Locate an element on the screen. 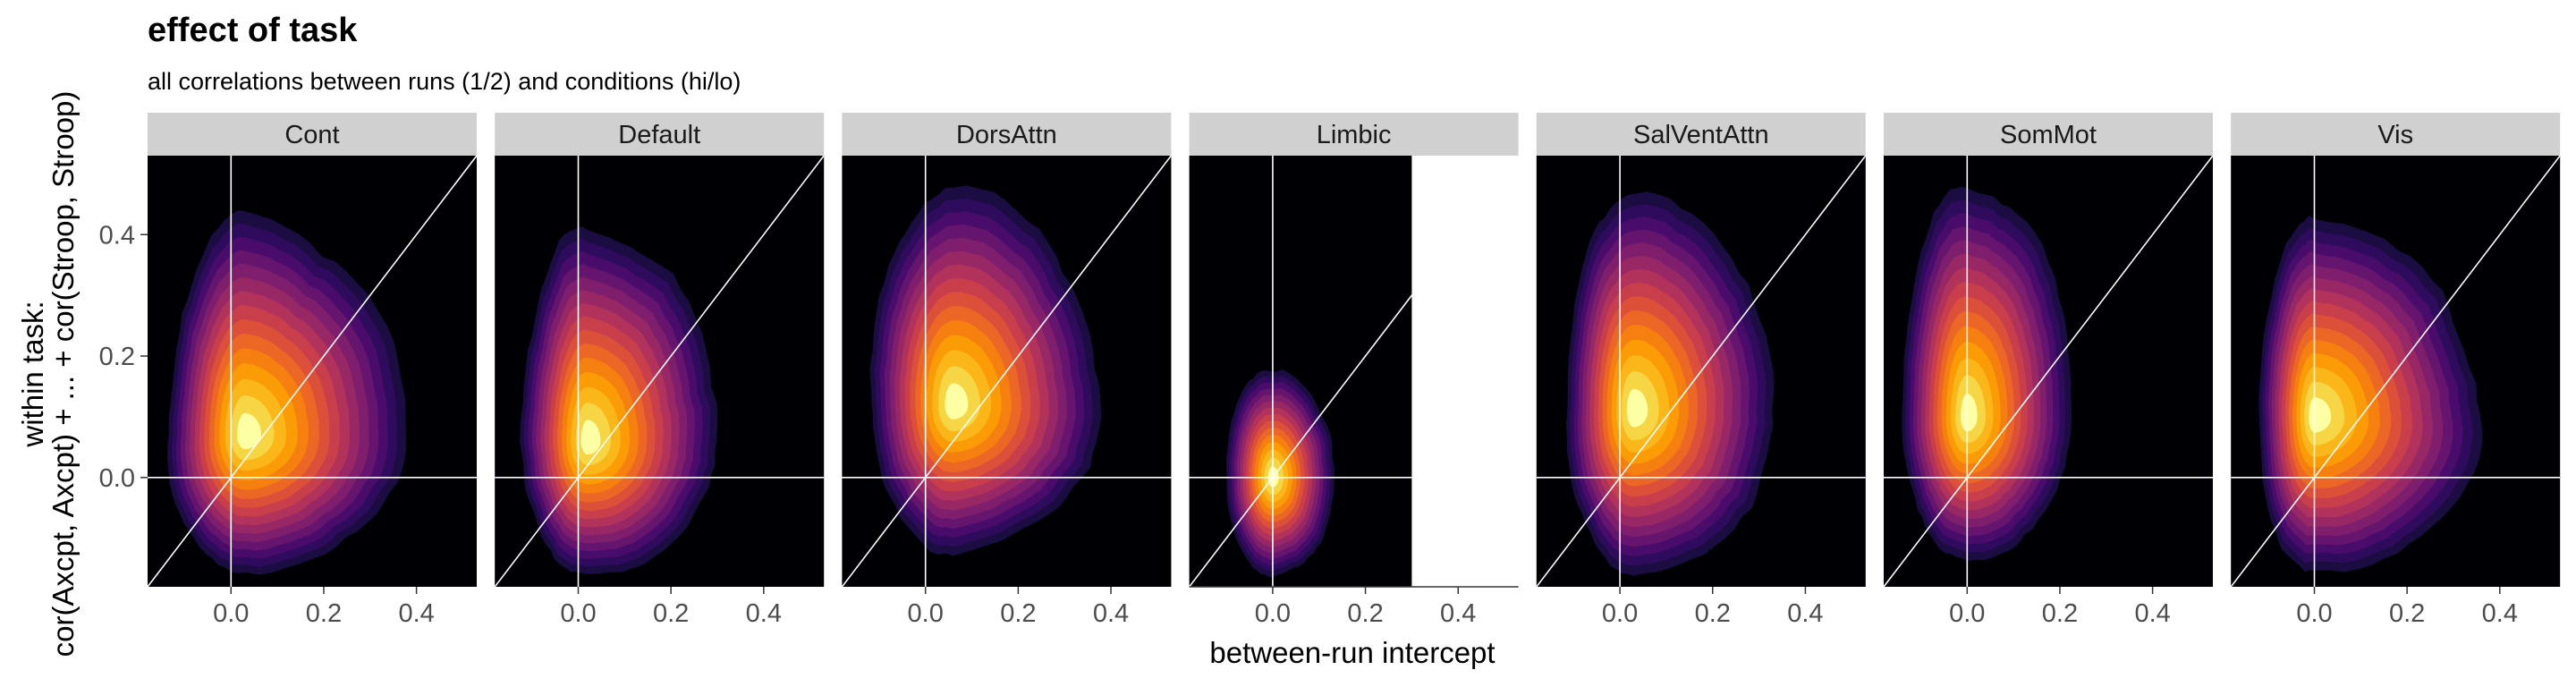 The image size is (2576, 687). facet-cont: Cont 0.0 0.2 0.4 0.0 0.2 0.4 is located at coordinates (288, 370).